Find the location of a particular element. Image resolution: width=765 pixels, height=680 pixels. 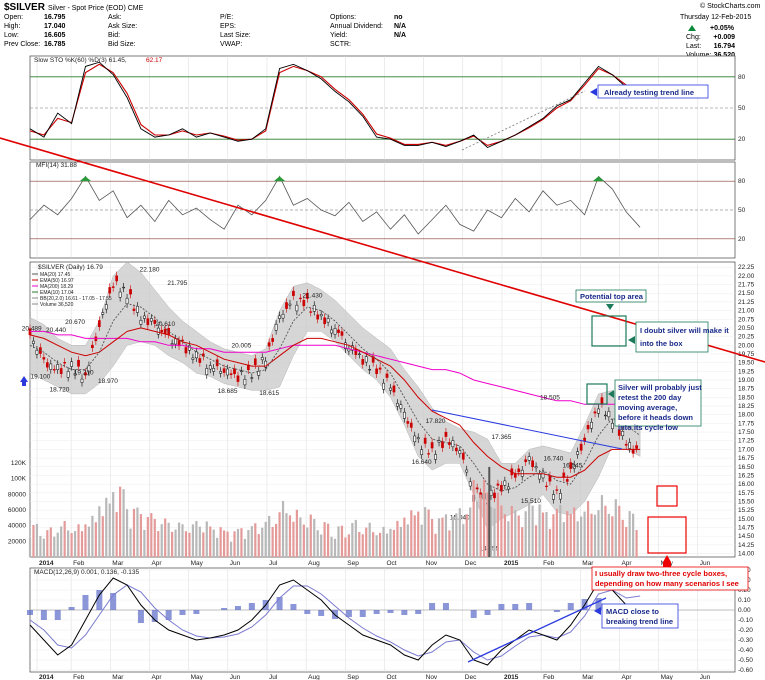

price-point-label: 18.720 is located at coordinates (60, 390).